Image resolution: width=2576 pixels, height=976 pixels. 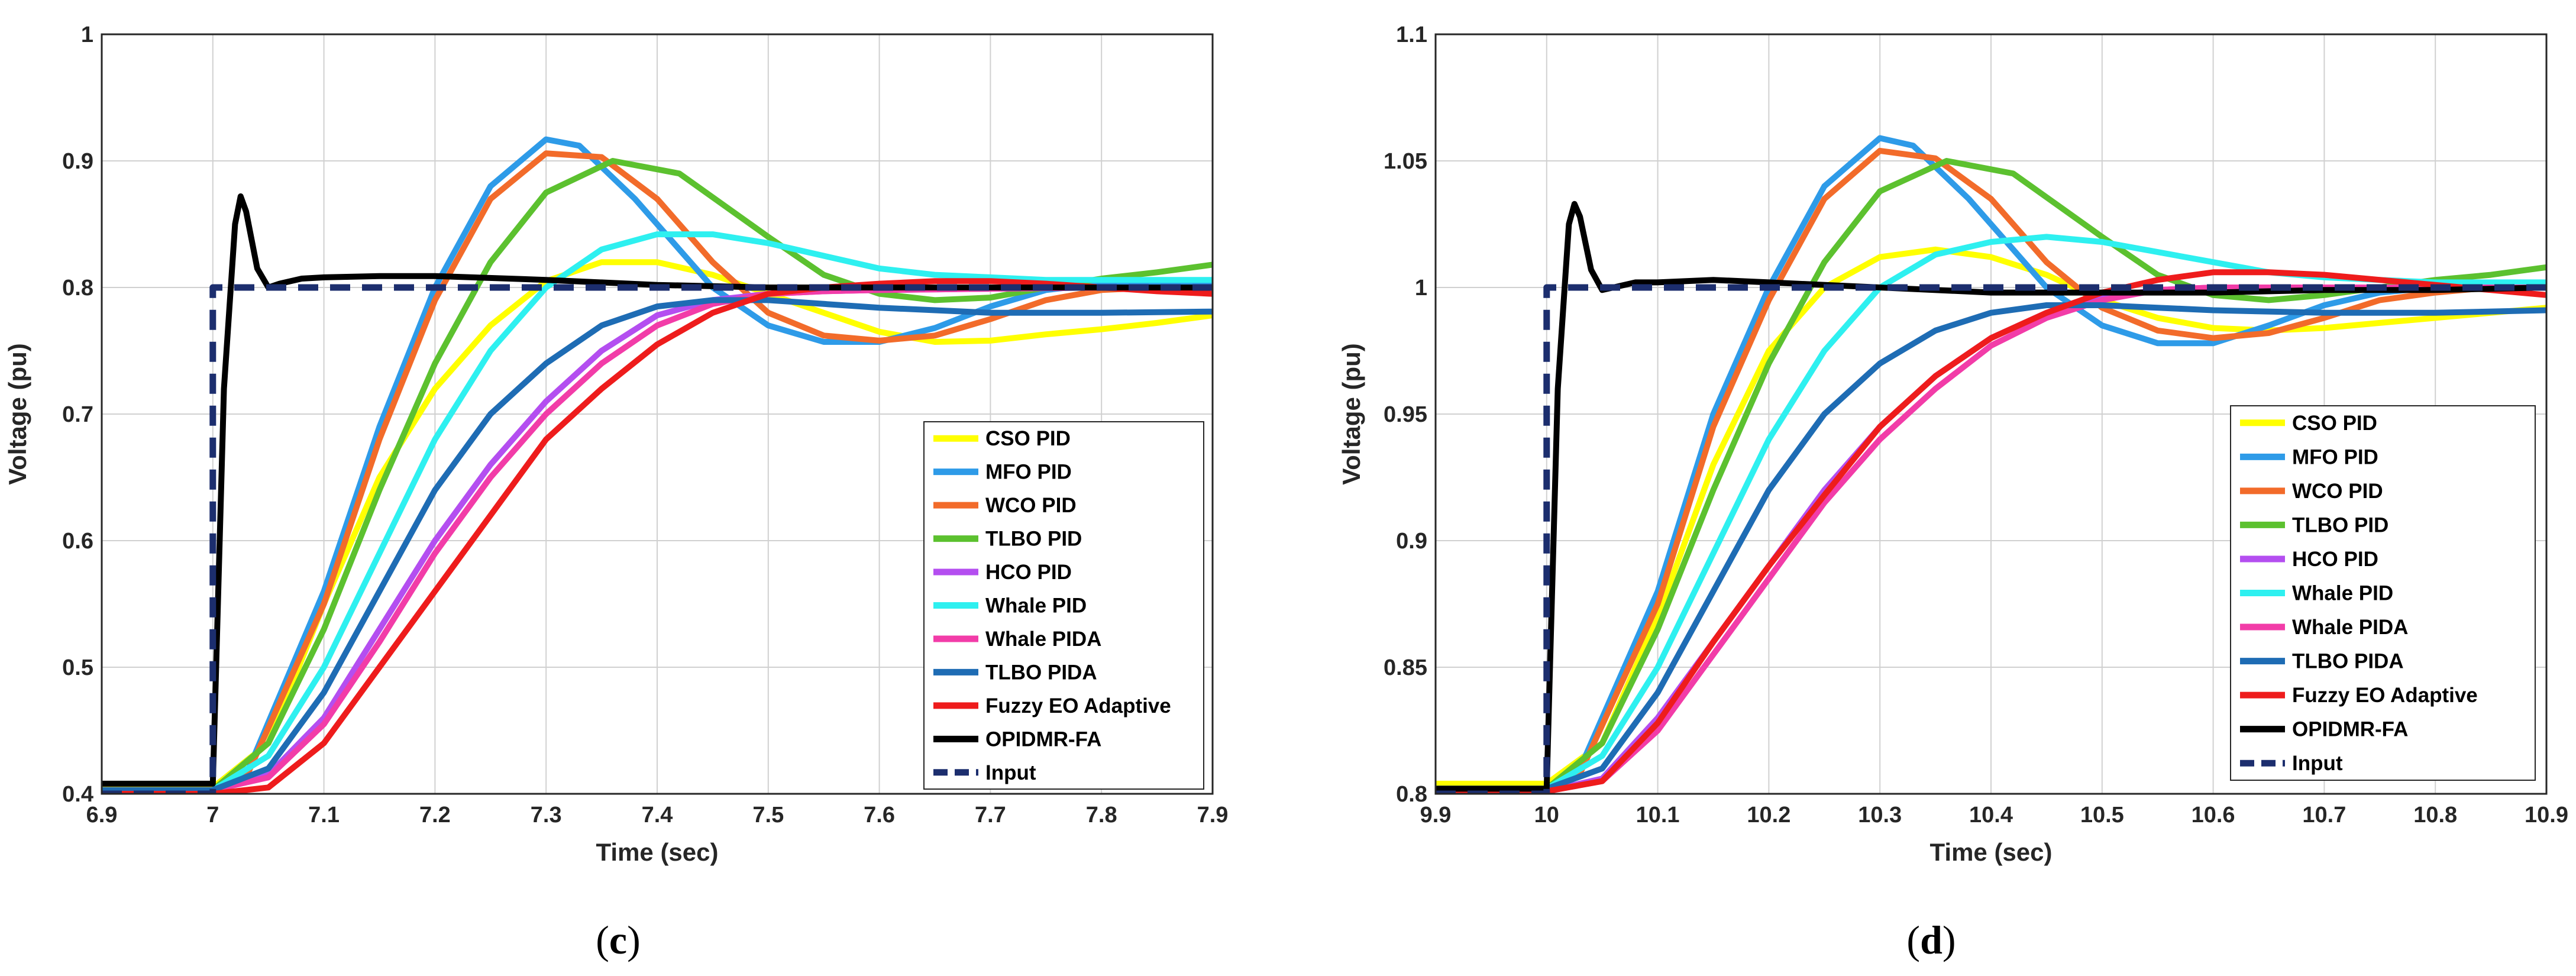 What do you see at coordinates (87, 35) in the screenshot?
I see `chart-c-y-tick-label: 1` at bounding box center [87, 35].